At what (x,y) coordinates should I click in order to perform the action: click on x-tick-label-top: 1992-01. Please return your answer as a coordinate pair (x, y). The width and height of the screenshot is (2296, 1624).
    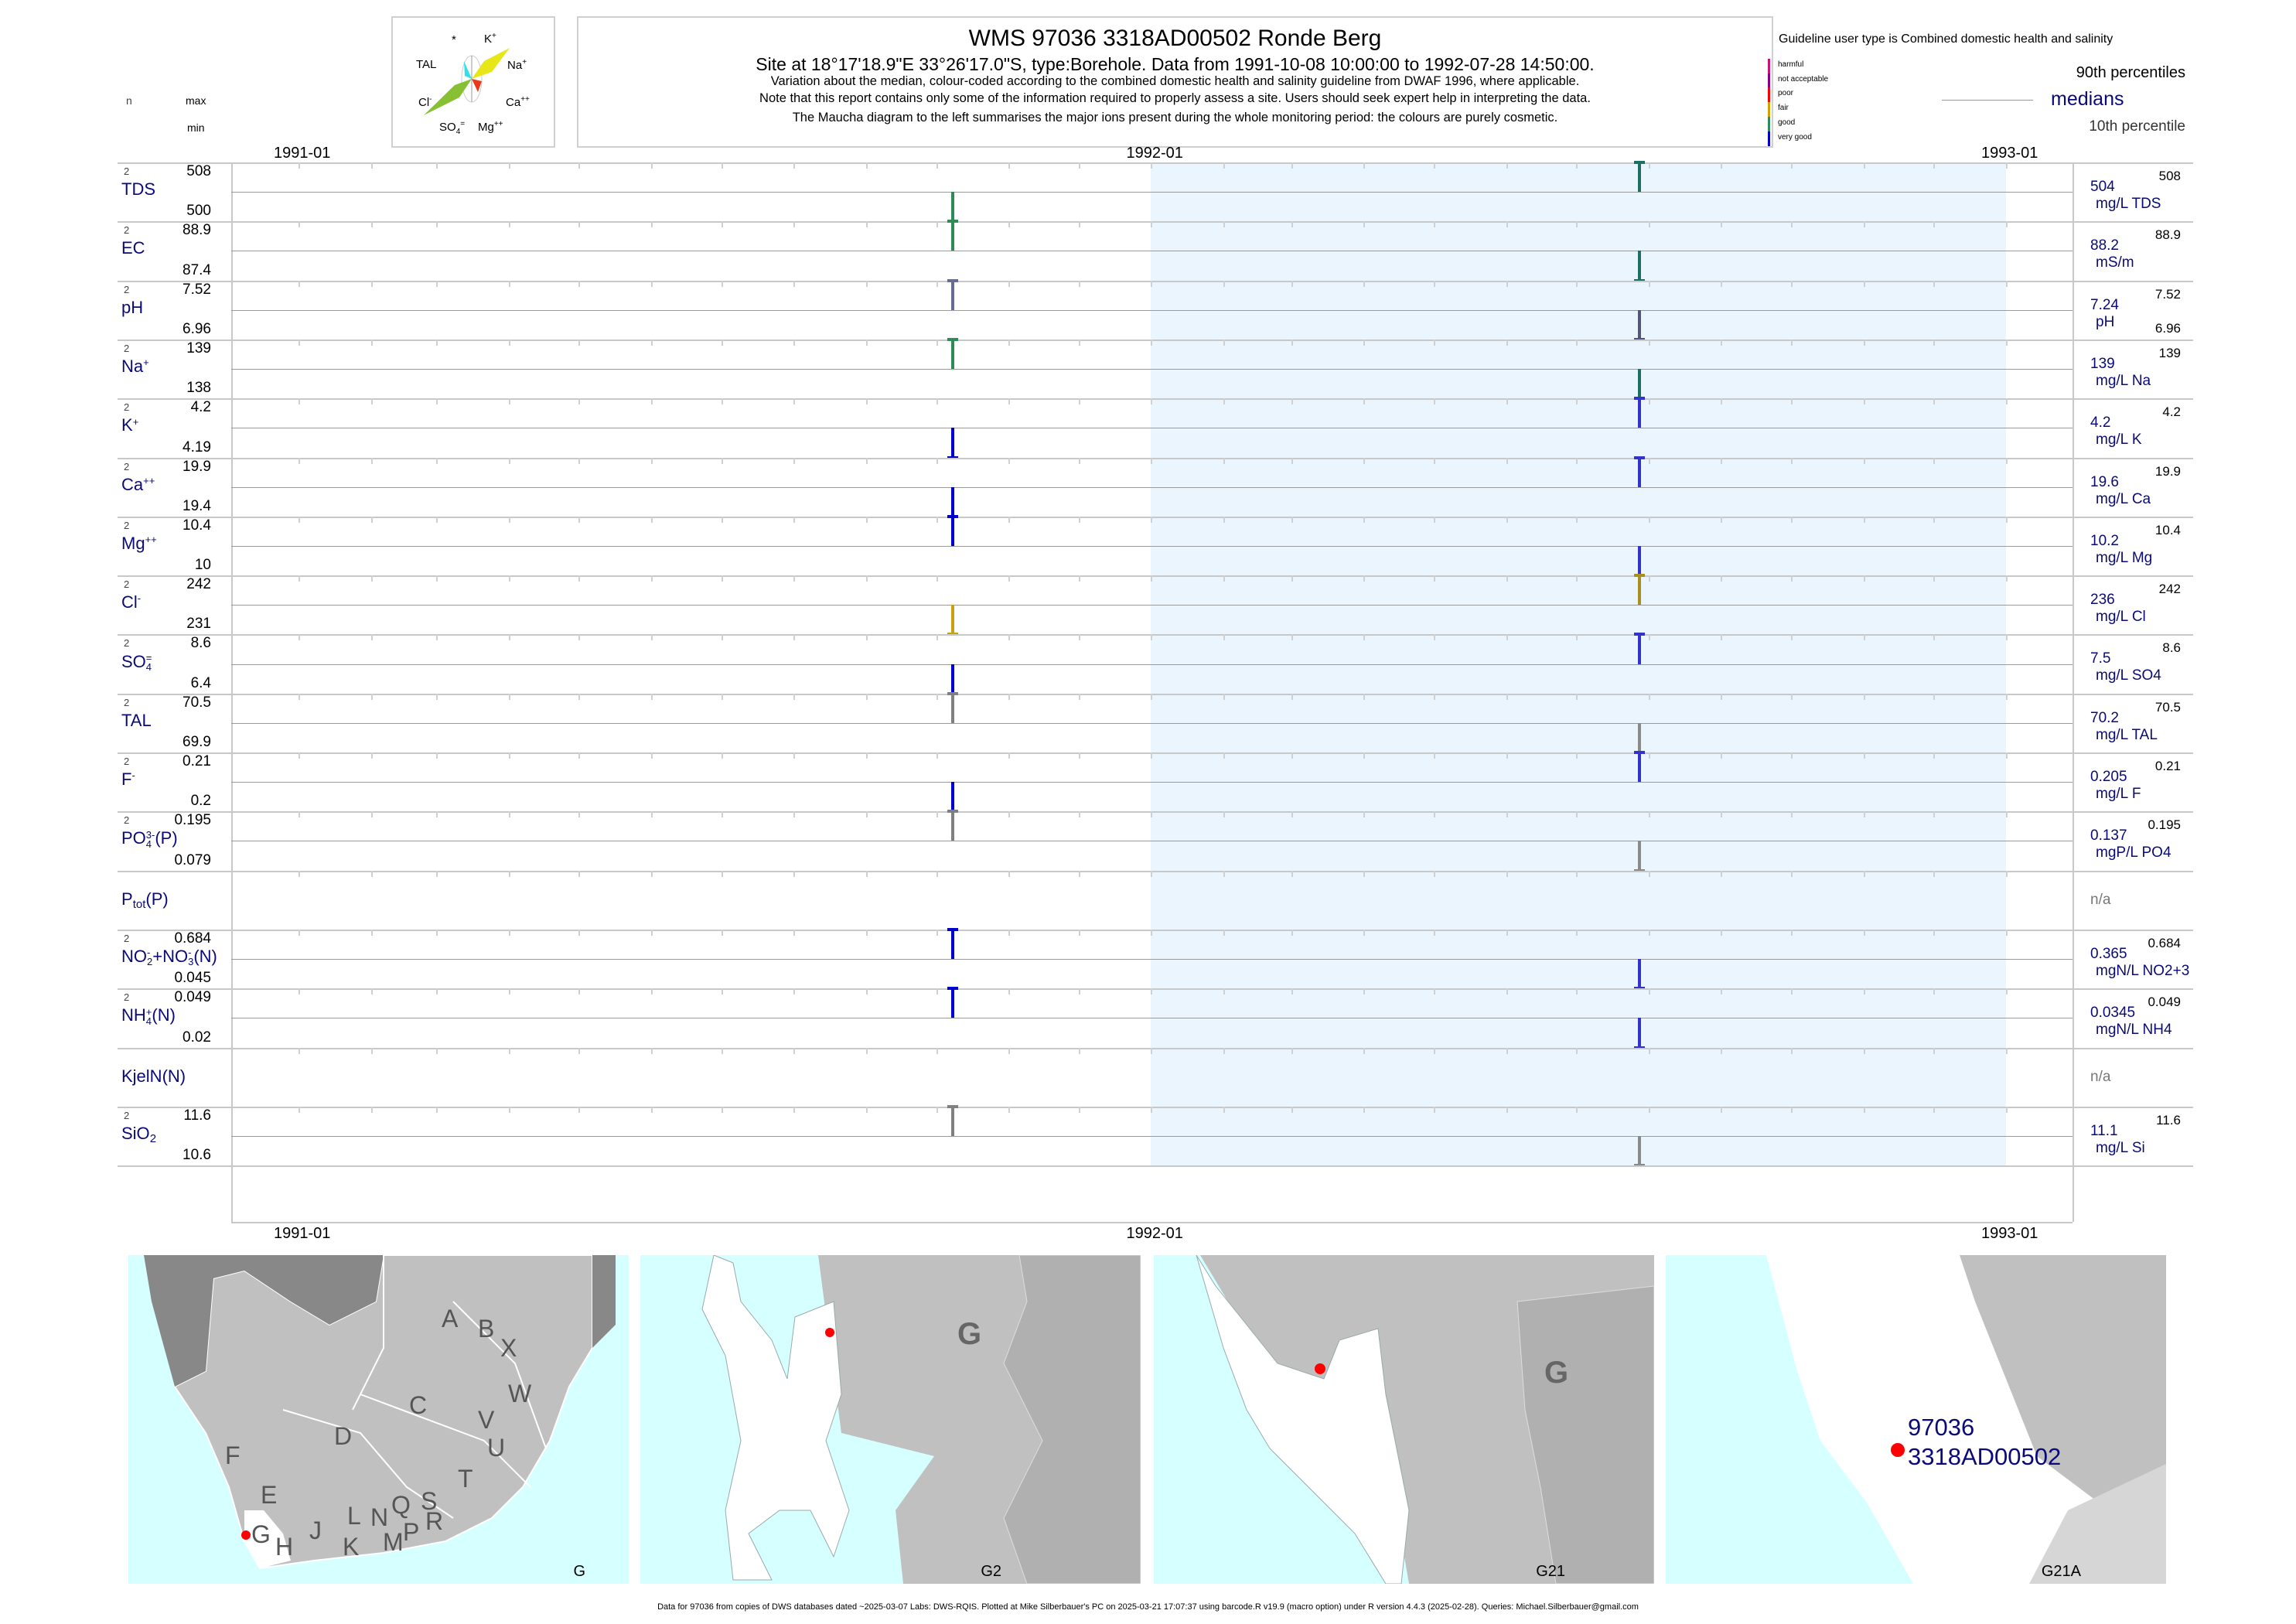
    Looking at the image, I should click on (1154, 153).